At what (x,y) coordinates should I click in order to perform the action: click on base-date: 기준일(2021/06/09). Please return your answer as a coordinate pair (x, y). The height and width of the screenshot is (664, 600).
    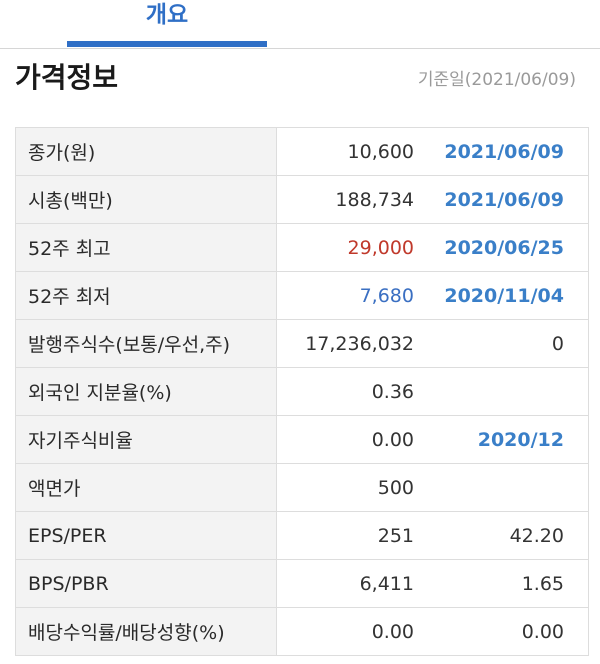
    Looking at the image, I should click on (496, 80).